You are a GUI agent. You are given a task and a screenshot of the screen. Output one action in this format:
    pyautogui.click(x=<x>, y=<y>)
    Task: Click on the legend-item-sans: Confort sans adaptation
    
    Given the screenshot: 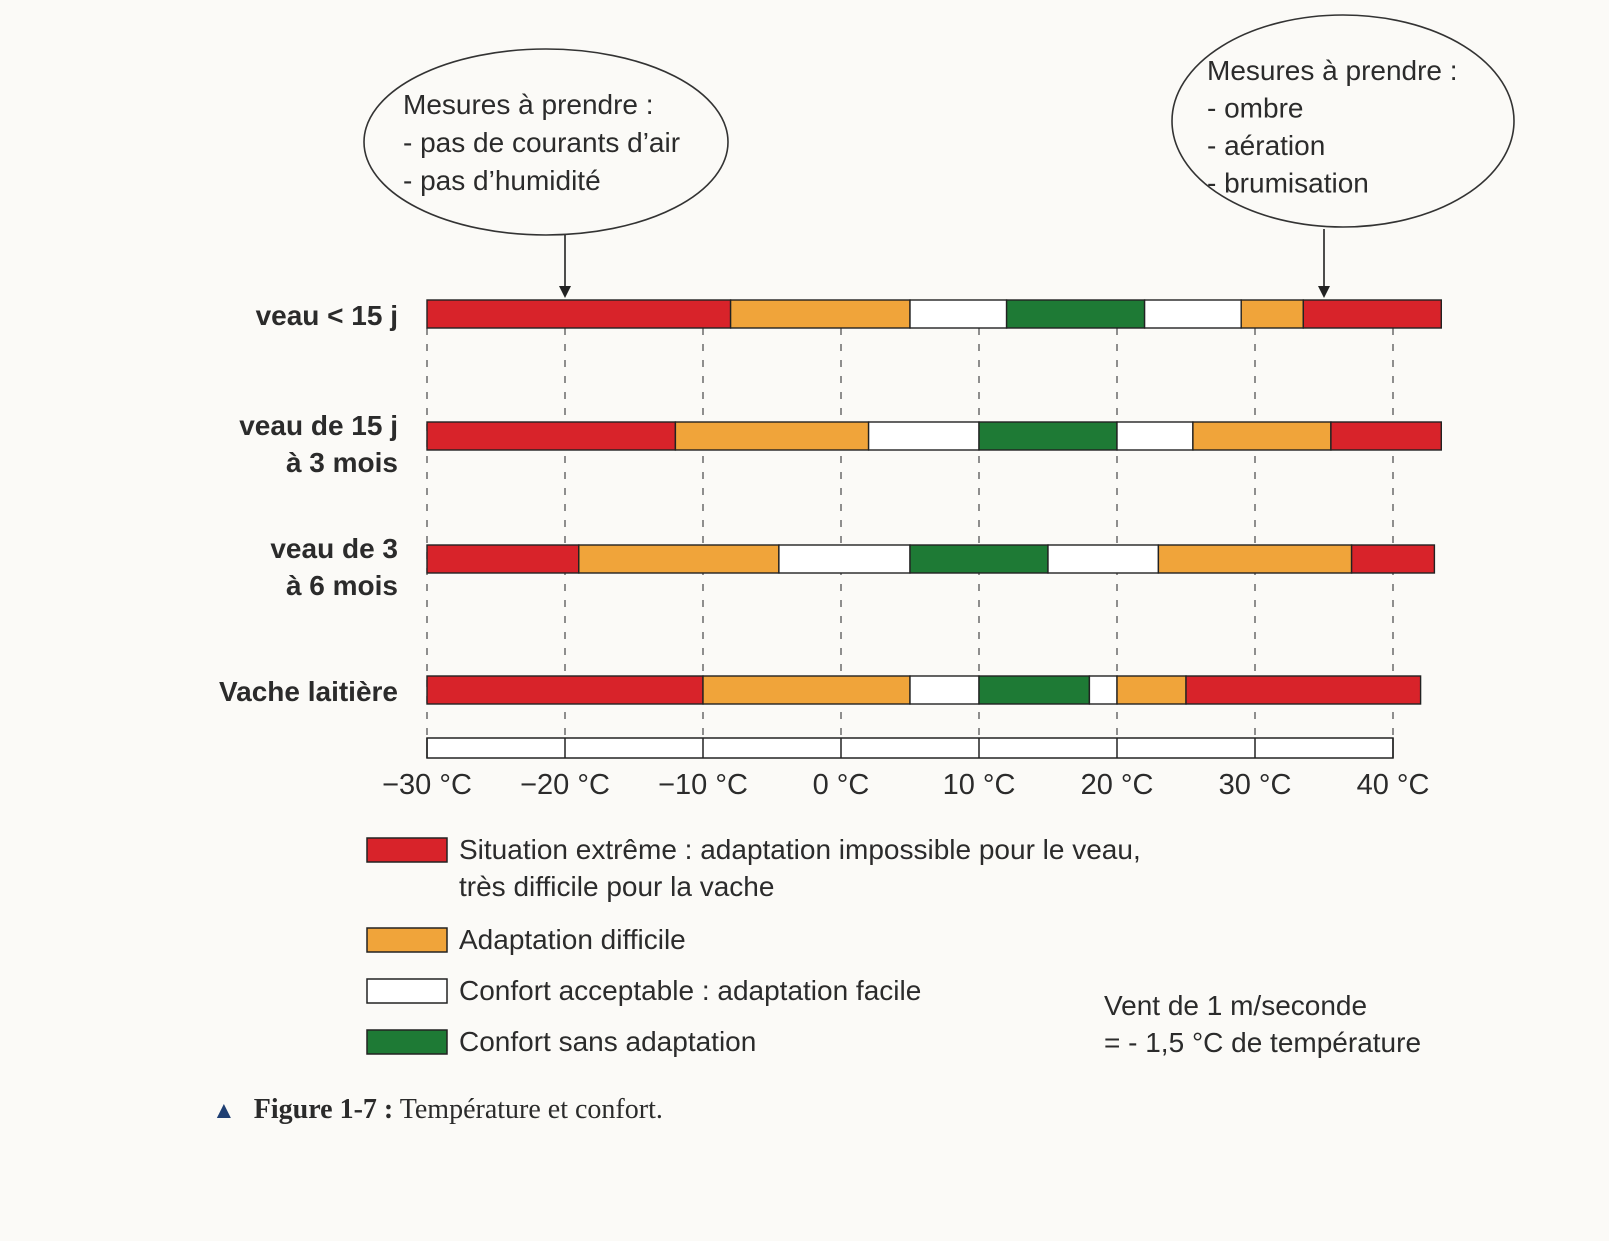 What is the action you would take?
    pyautogui.click(x=561, y=1041)
    